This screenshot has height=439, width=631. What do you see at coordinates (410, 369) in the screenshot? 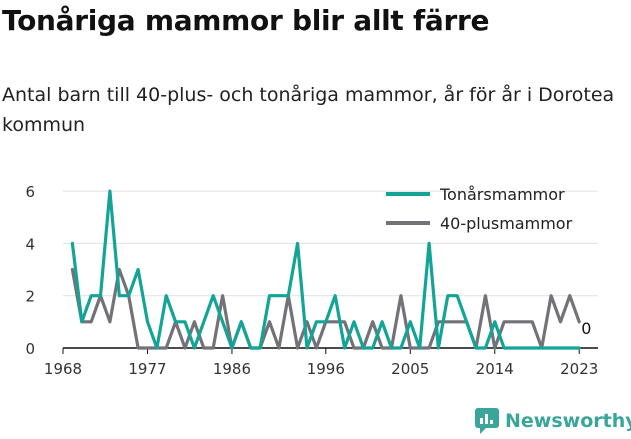
I see `x-tick-label: 2005` at bounding box center [410, 369].